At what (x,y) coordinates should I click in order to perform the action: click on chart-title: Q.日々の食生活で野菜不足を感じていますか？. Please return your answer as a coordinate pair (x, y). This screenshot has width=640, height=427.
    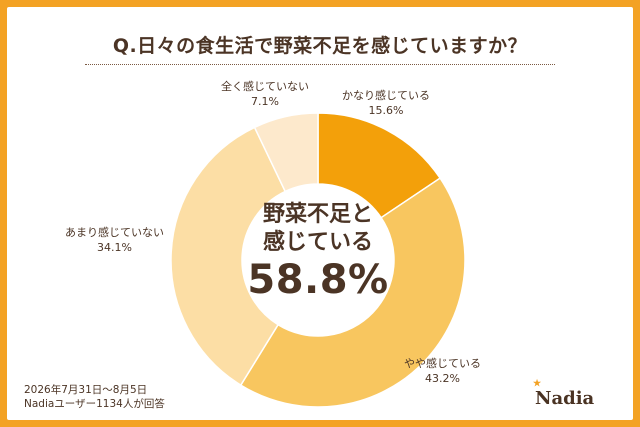
    Looking at the image, I should click on (320, 46).